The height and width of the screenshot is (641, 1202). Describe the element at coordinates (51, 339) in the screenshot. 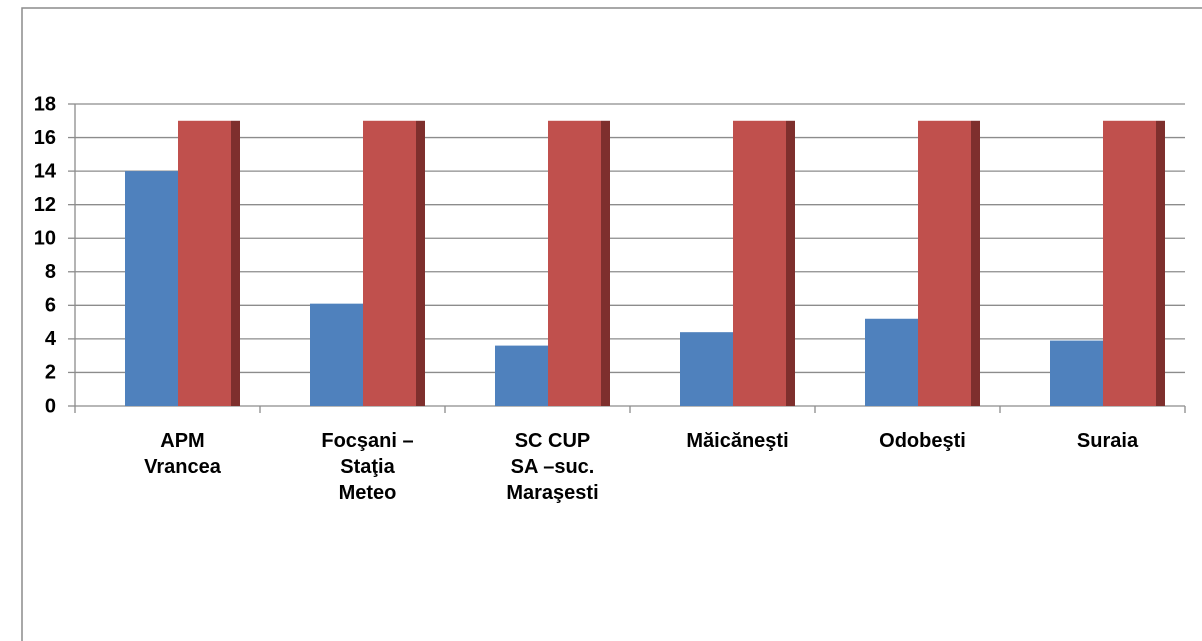

I see `y-tick-label: 4` at that location.